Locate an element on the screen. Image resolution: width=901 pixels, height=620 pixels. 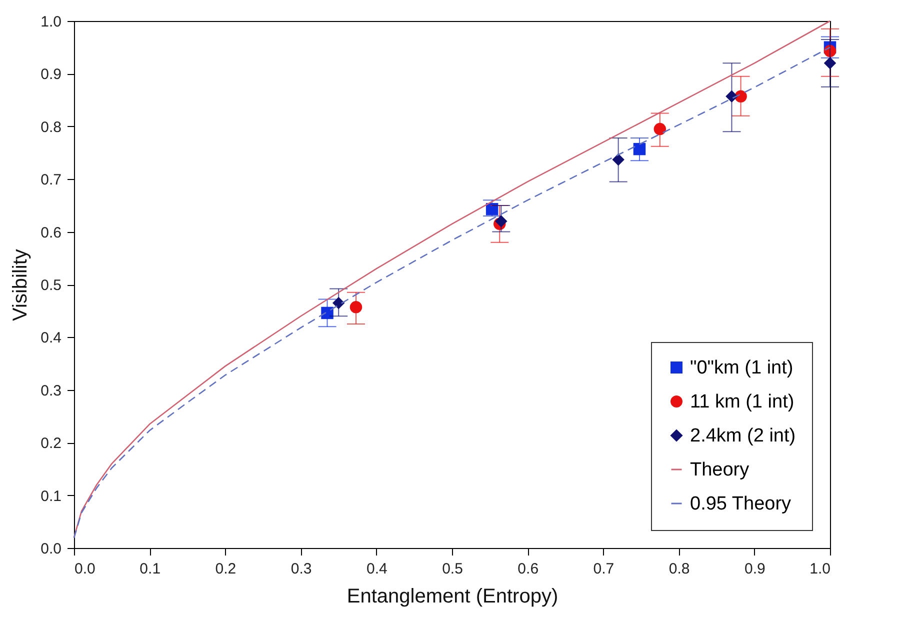
x-axis-title: Entanglement (Entropy) is located at coordinates (452, 597).